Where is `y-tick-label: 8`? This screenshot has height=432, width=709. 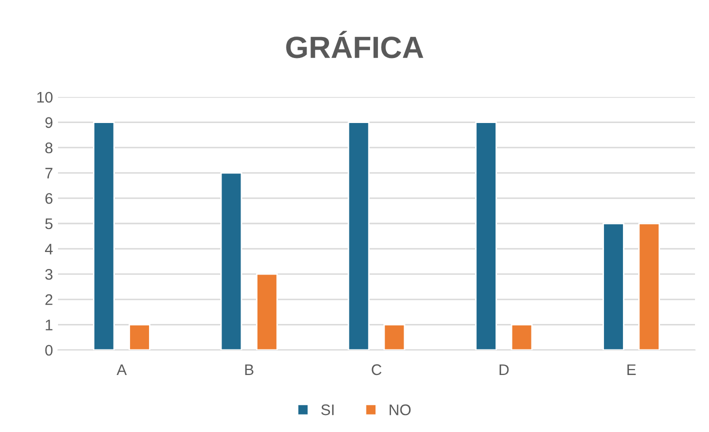
y-tick-label: 8 is located at coordinates (48, 148).